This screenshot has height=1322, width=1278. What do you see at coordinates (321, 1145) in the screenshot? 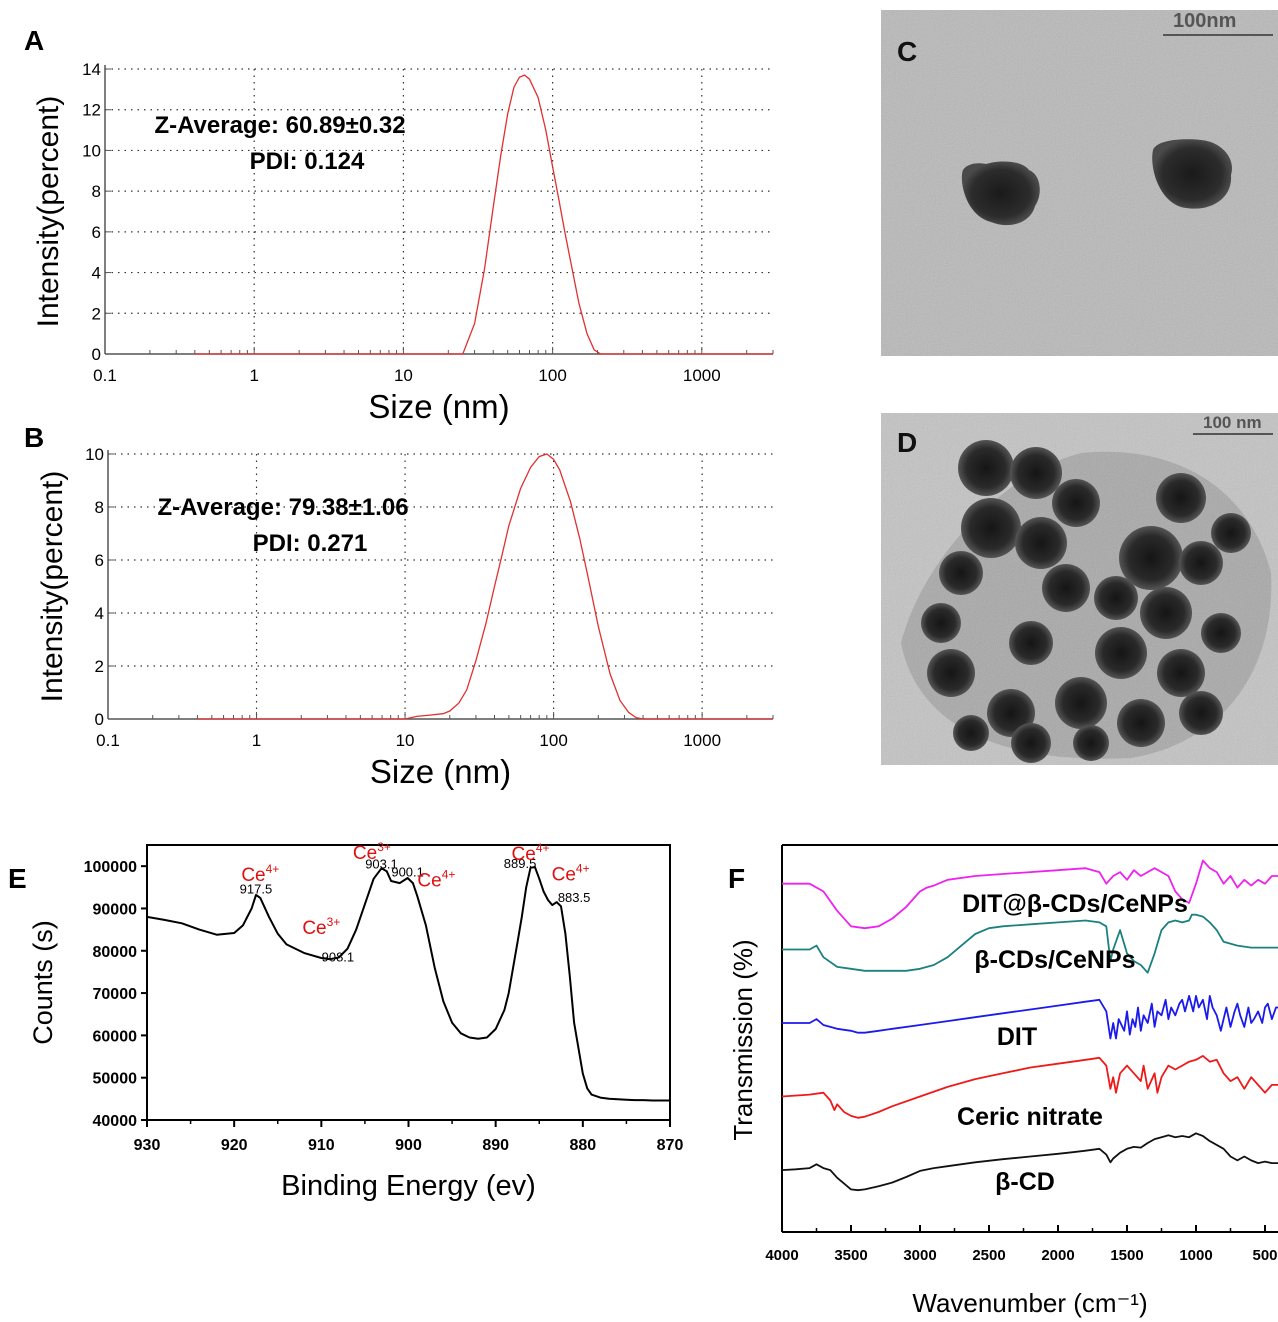
I see `x-tick-label: 910` at bounding box center [321, 1145].